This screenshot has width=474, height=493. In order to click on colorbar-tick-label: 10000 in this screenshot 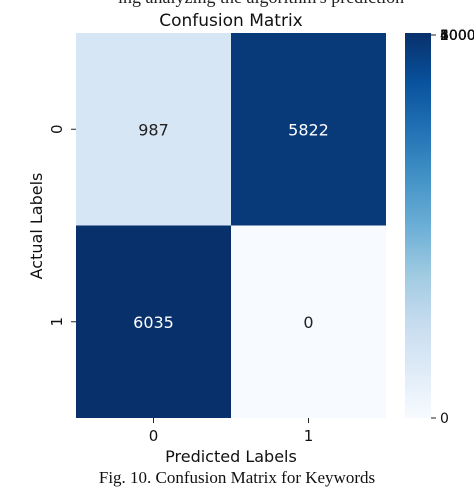, I will do `click(457, 36)`.